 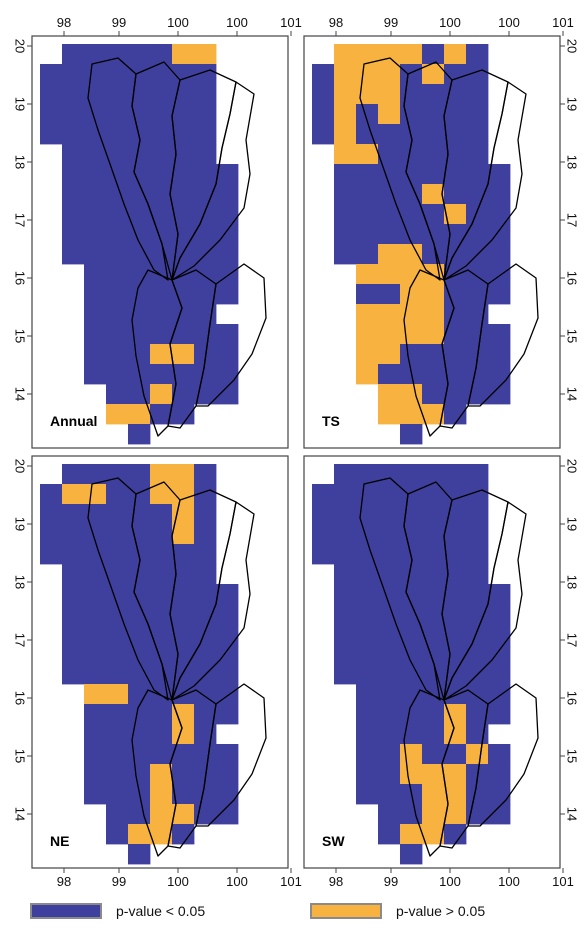 I want to click on x-tick-label: 100, so click(x=237, y=881).